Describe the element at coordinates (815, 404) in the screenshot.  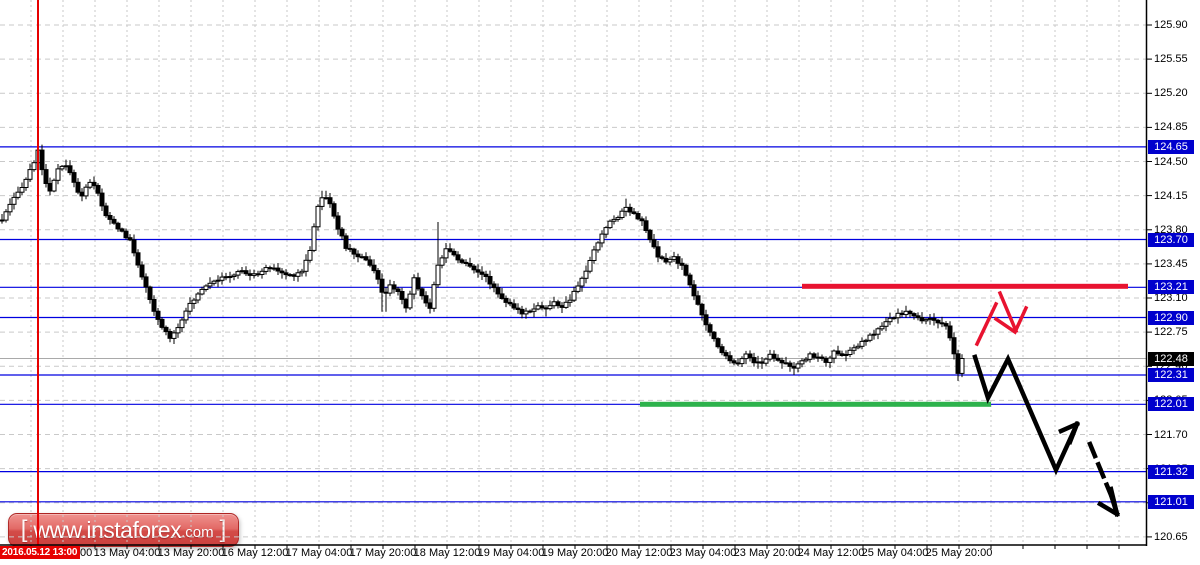
I see `support-line` at that location.